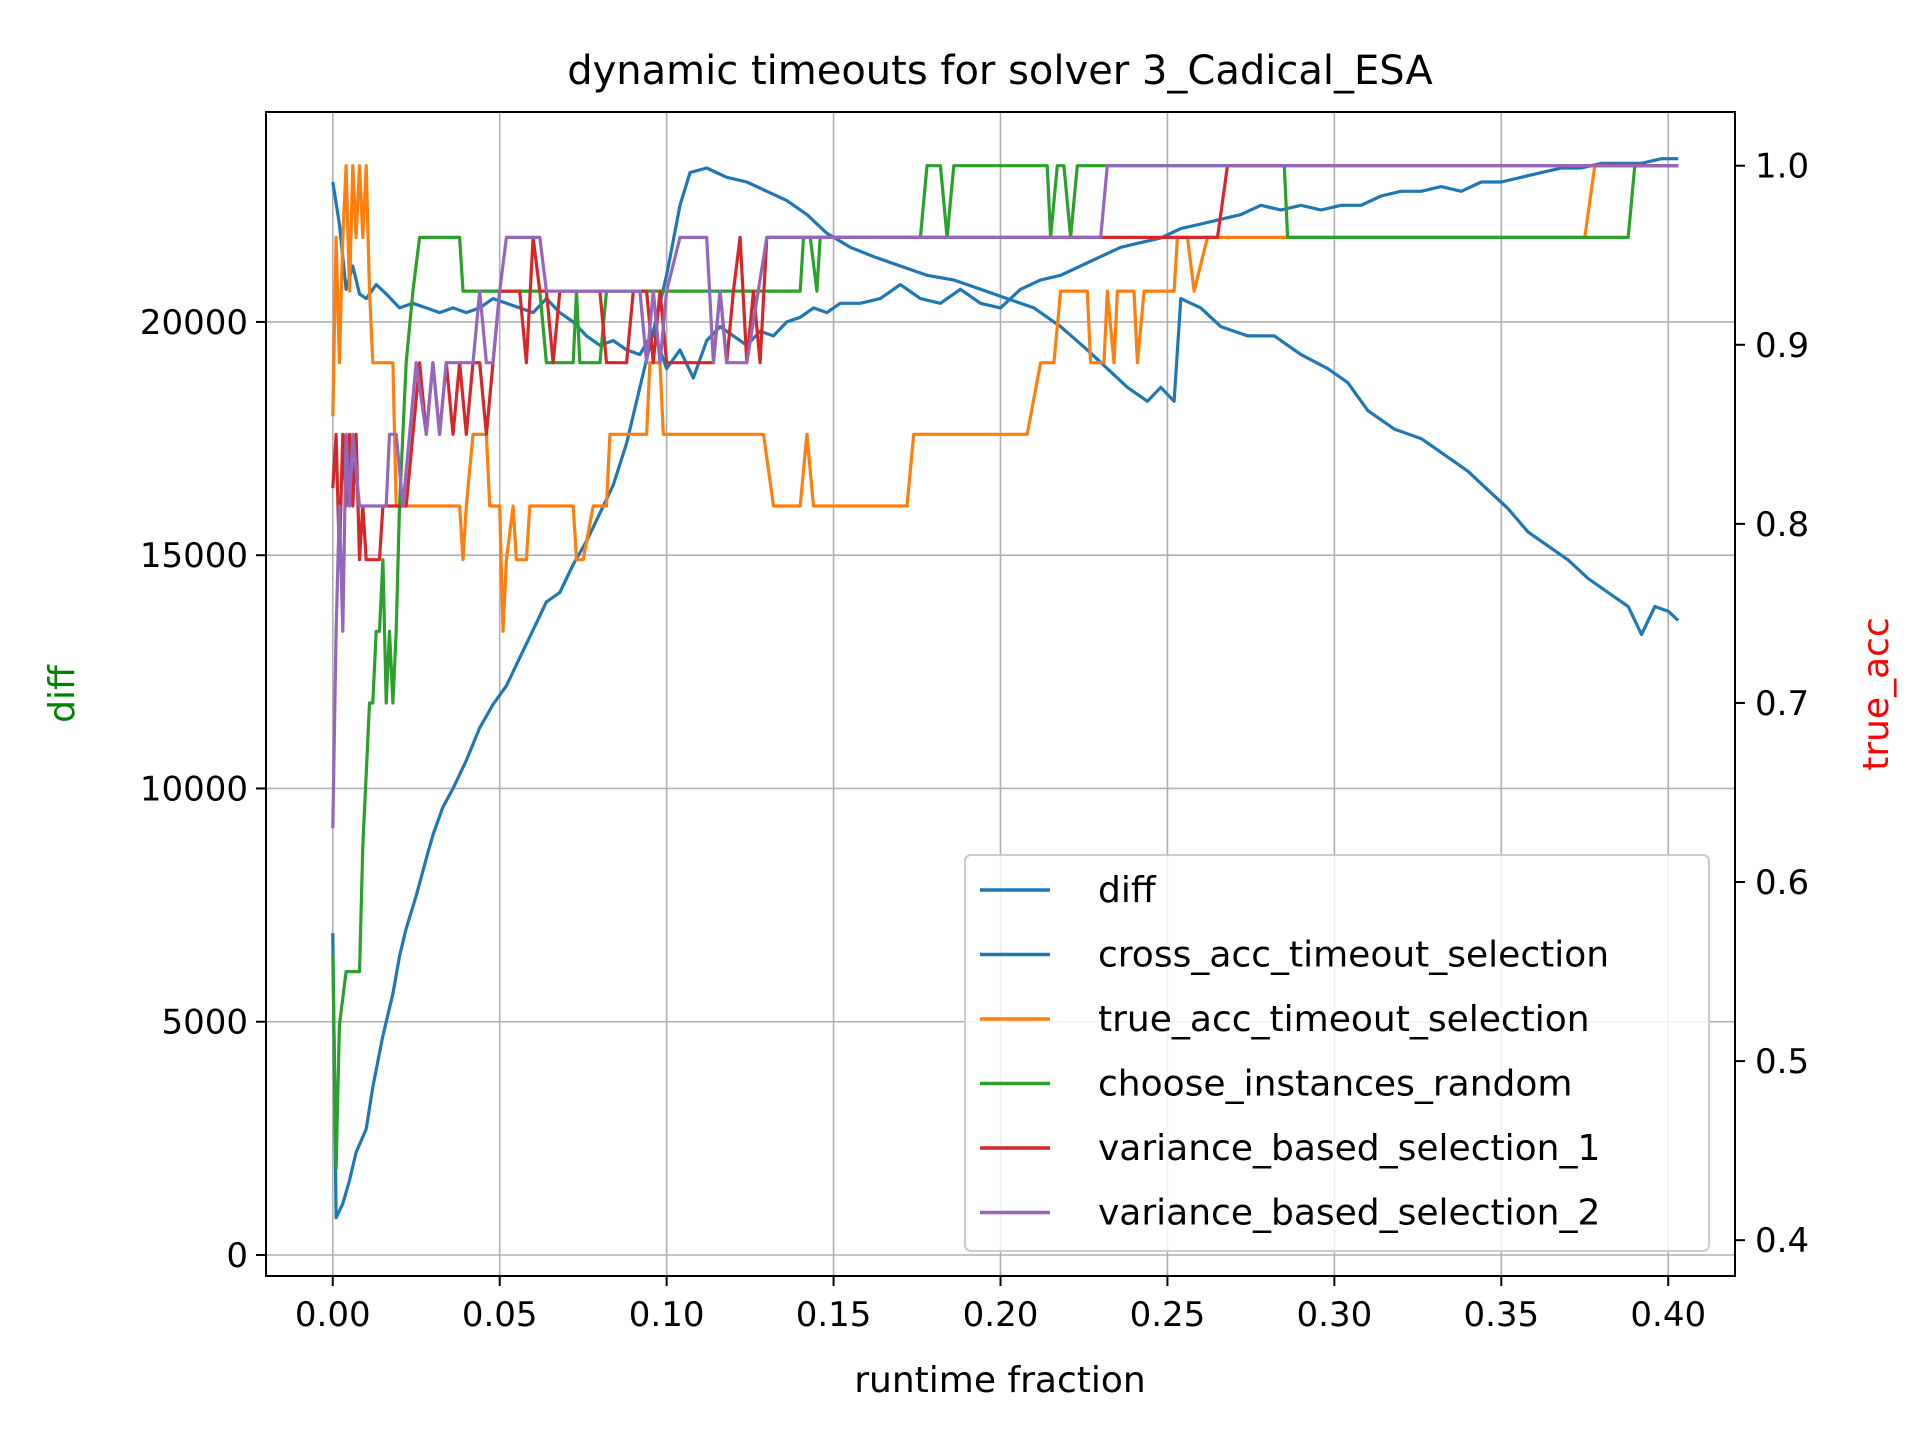 This screenshot has height=1440, width=1920. What do you see at coordinates (1668, 1315) in the screenshot?
I see `x-tick-label: 0.40` at bounding box center [1668, 1315].